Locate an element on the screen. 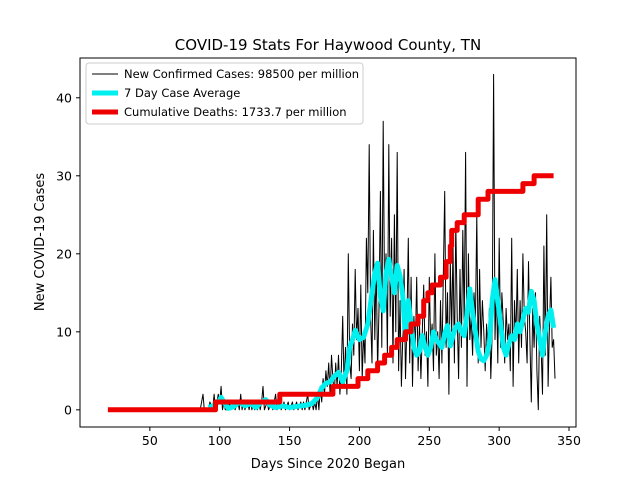 The width and height of the screenshot is (640, 480). x-tick-label: 50 is located at coordinates (150, 440).